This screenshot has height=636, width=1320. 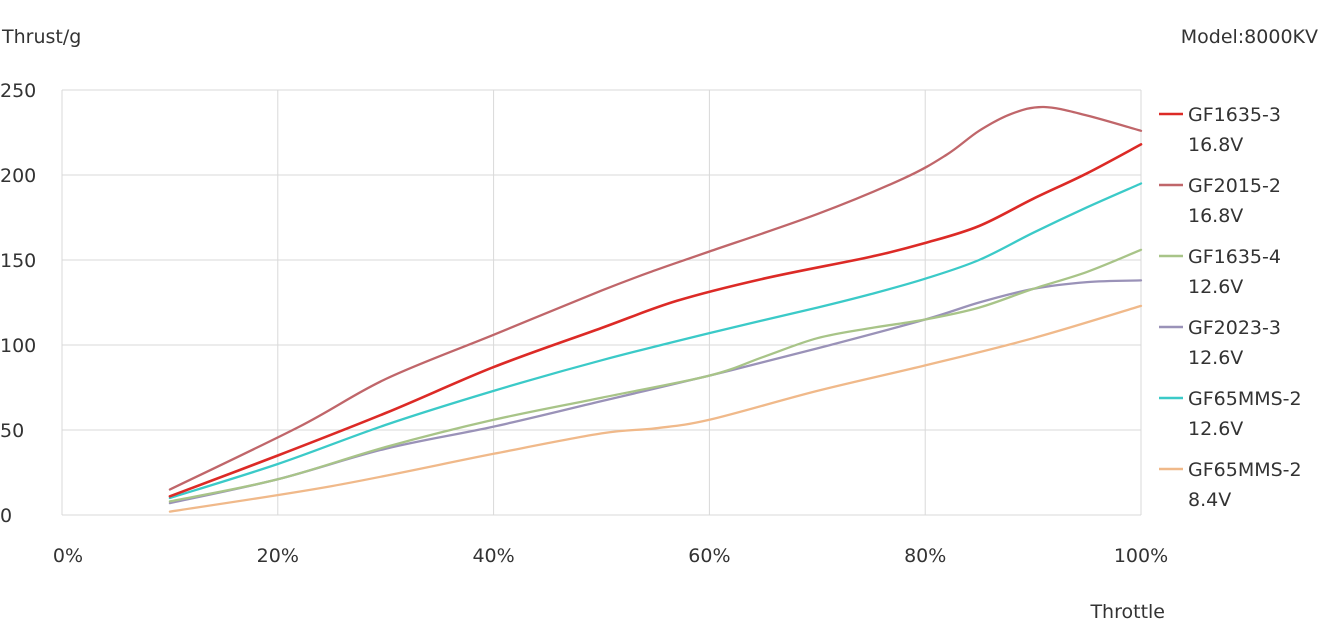 I want to click on y-tick-label: 50, so click(x=12, y=431).